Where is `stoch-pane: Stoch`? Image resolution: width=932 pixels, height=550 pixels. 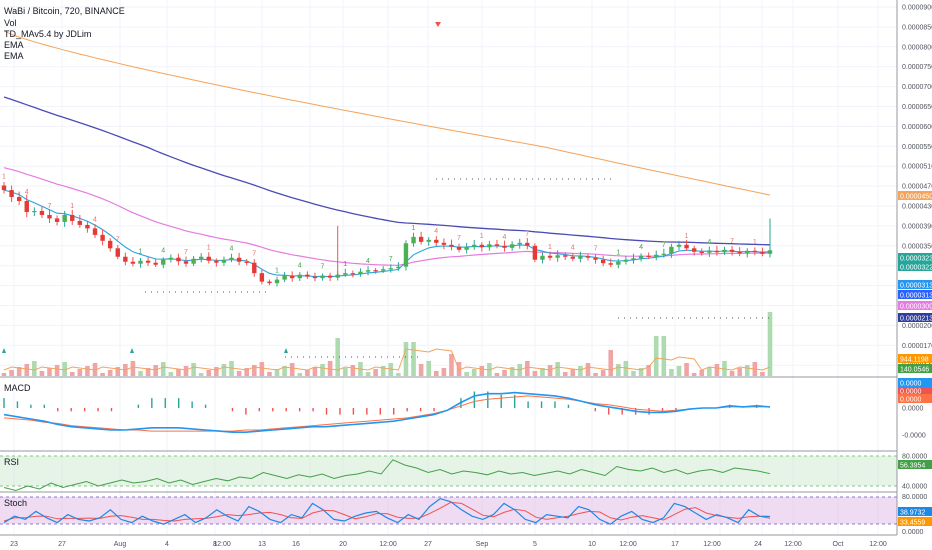
stoch-pane: Stoch is located at coordinates (448, 510).